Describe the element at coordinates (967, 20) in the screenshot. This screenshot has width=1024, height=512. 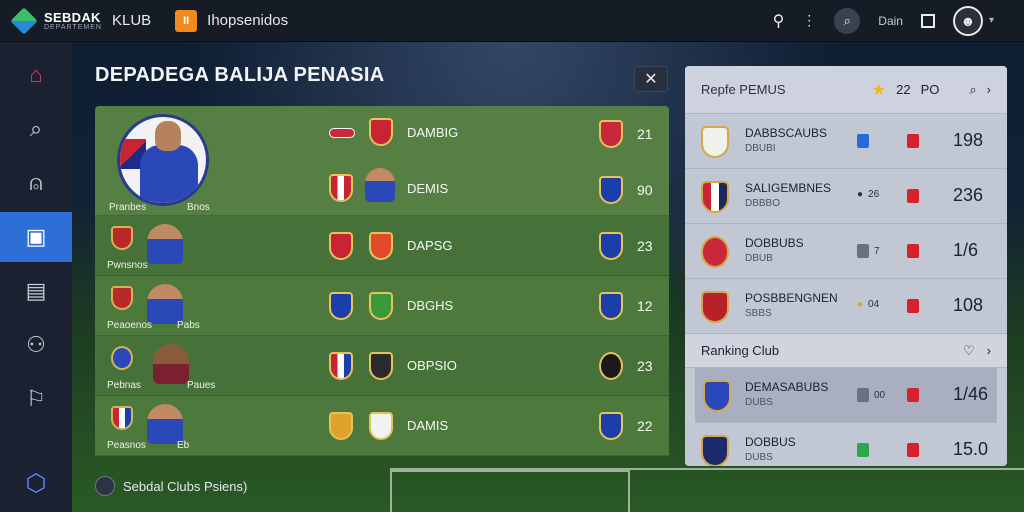
I see `avatar: ☻` at that location.